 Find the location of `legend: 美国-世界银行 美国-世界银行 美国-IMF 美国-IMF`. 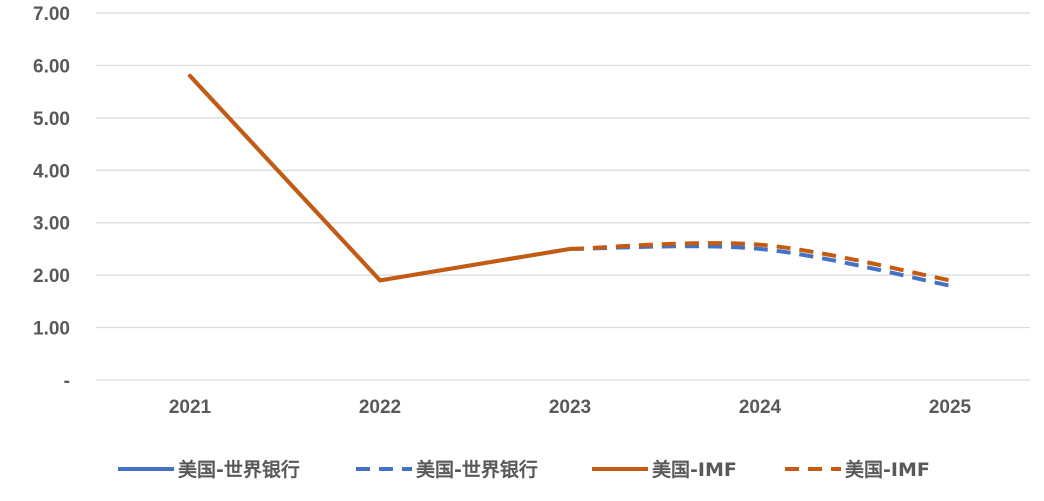

legend: 美国-世界银行 美国-世界银行 美国-IMF 美国-IMF is located at coordinates (524, 469).